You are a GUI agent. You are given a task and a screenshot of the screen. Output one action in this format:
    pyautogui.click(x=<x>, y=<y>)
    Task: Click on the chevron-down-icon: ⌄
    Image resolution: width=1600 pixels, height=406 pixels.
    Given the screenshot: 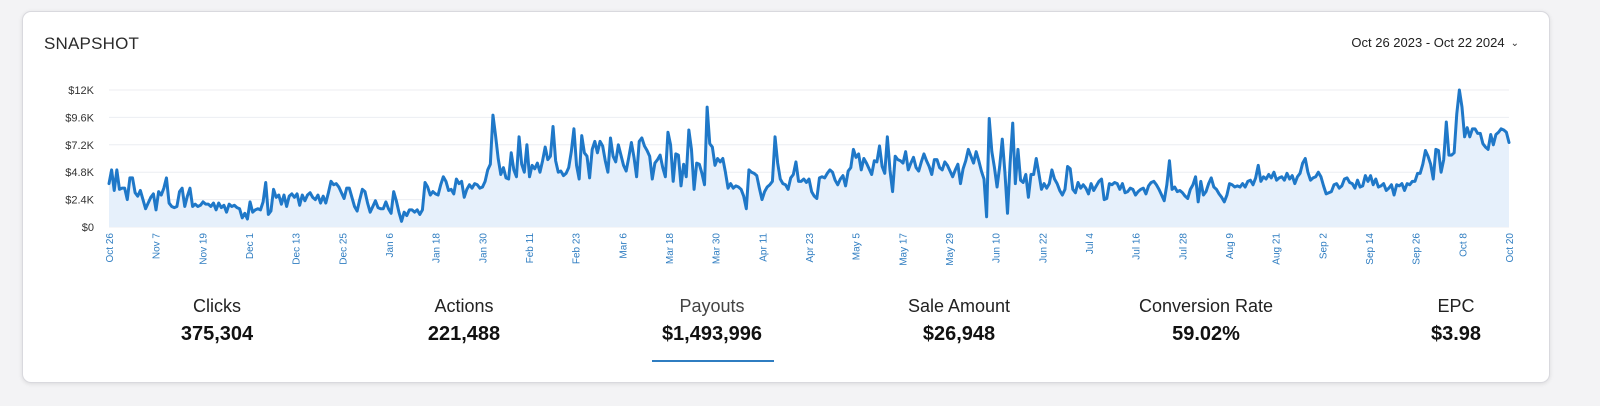 What is the action you would take?
    pyautogui.click(x=1514, y=43)
    